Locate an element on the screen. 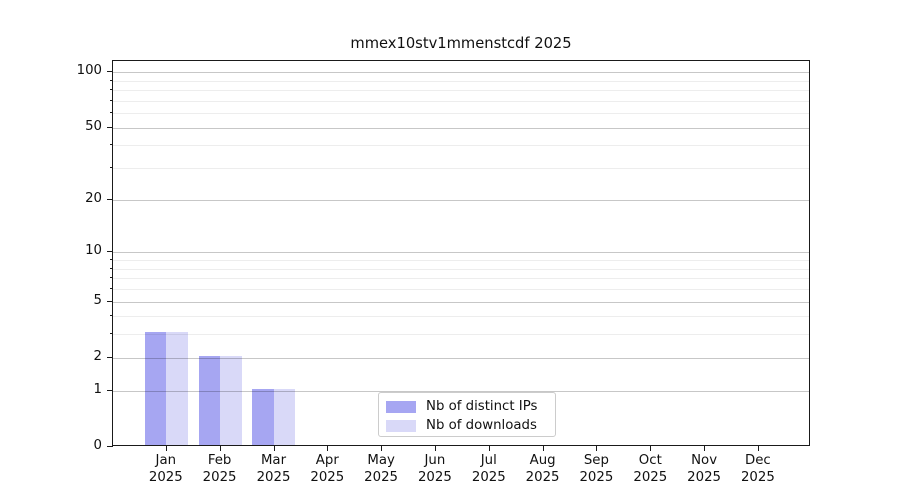 This screenshot has width=900, height=500. x-tick-label: Jun 2025 is located at coordinates (435, 469).